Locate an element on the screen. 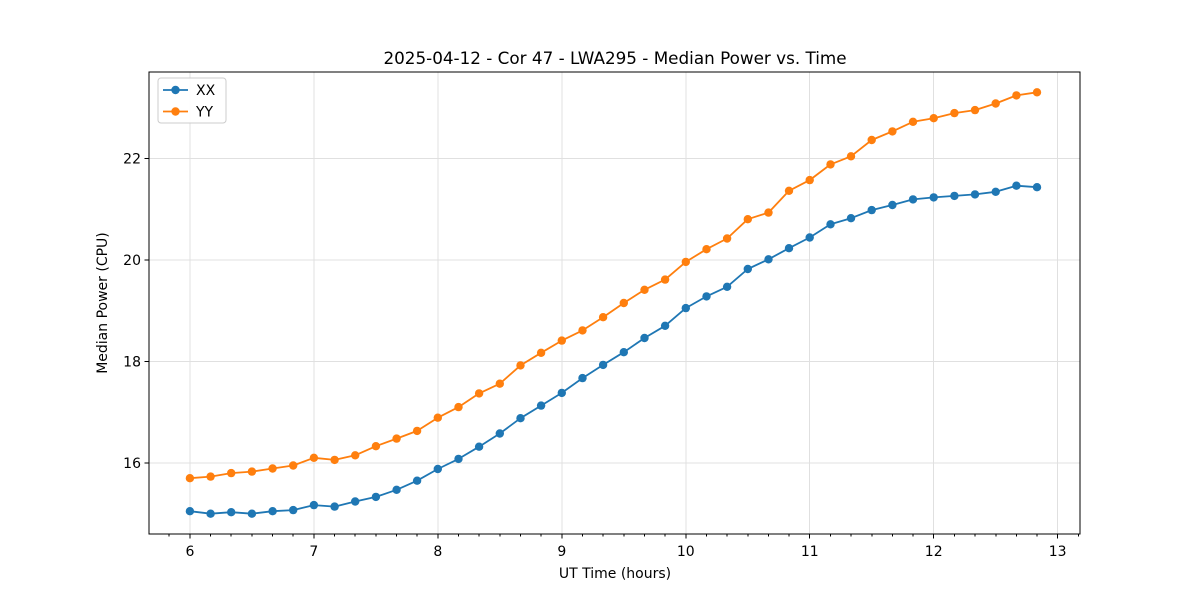 This screenshot has width=1200, height=600. y-tick-label: 16 is located at coordinates (132, 464).